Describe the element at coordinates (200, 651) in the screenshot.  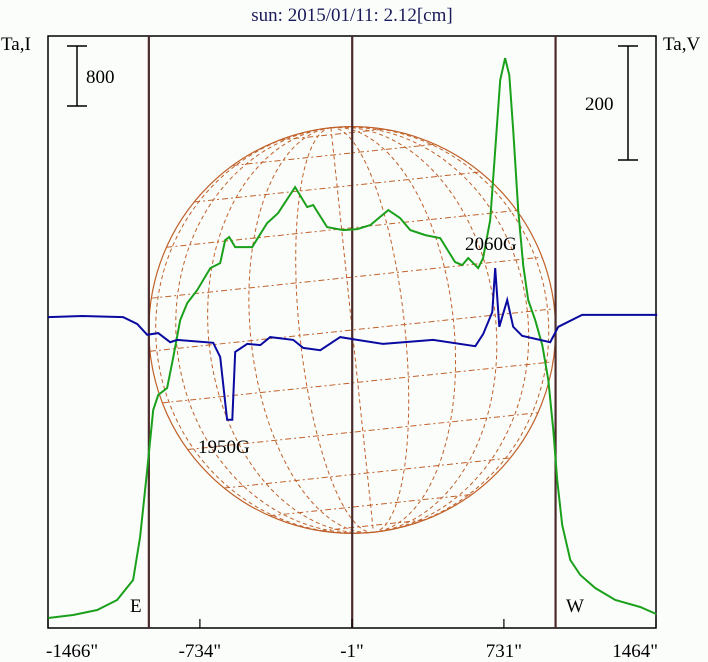
I see `x-tick-label: -734"` at that location.